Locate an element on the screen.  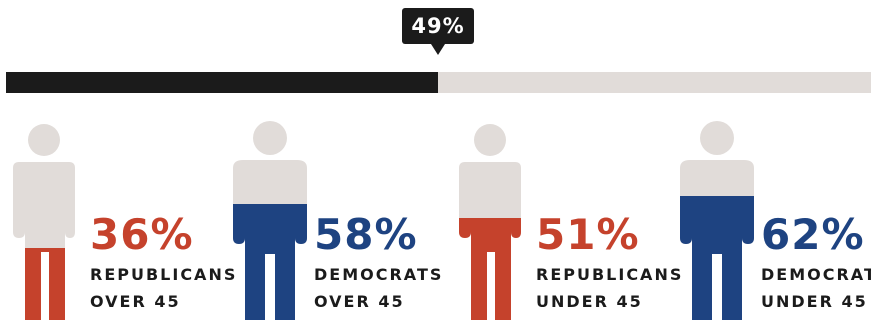
stat-democrats-over-45: 58% DEMOCRATS OVER 45 is located at coordinates (379, 263).